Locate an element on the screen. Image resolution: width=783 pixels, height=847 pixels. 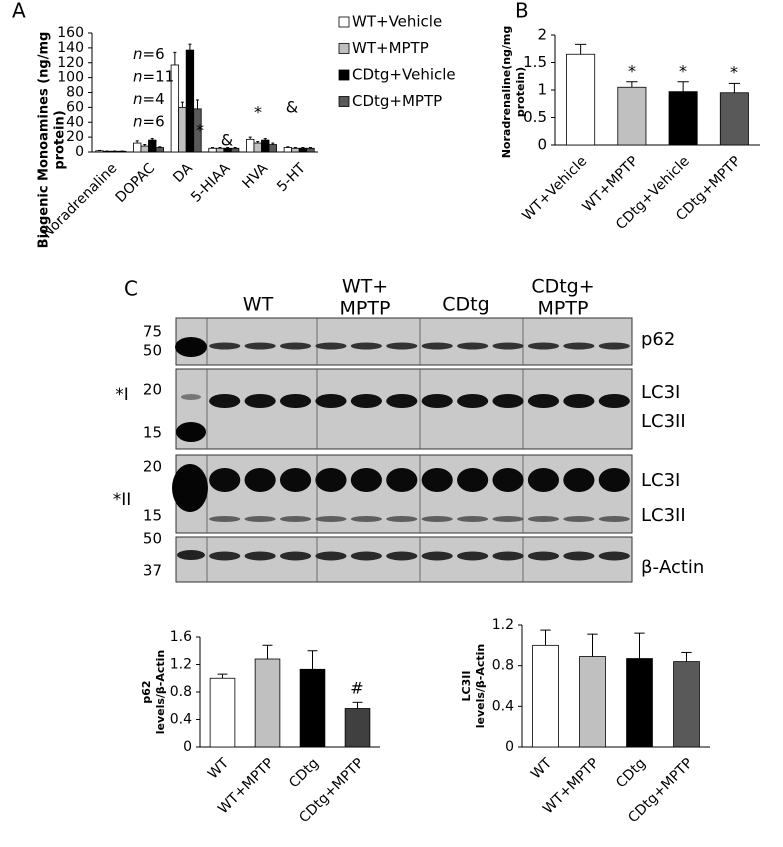
band-label: β-Actin is located at coordinates (672, 567).